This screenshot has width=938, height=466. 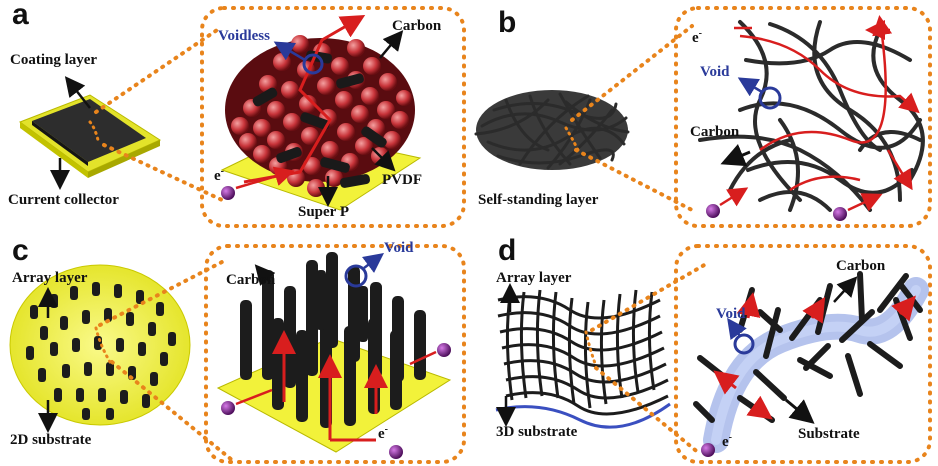 What do you see at coordinates (417, 26) in the screenshot?
I see `label-carbon-a: Carbon` at bounding box center [417, 26].